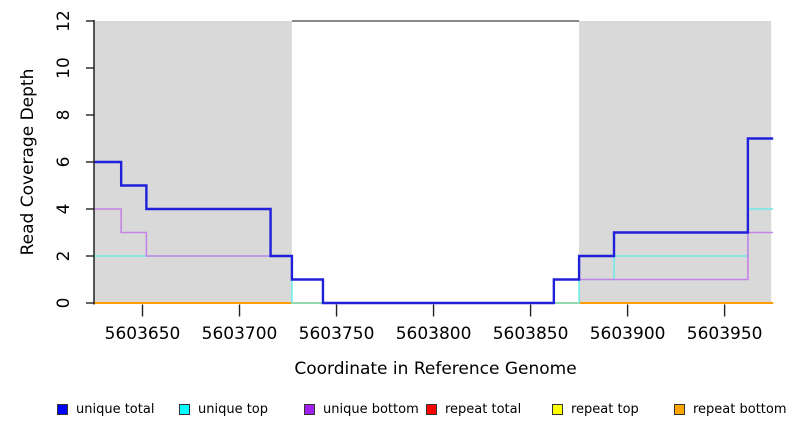 This screenshot has height=432, width=792. I want to click on repeat-total-swatch-icon, so click(431, 409).